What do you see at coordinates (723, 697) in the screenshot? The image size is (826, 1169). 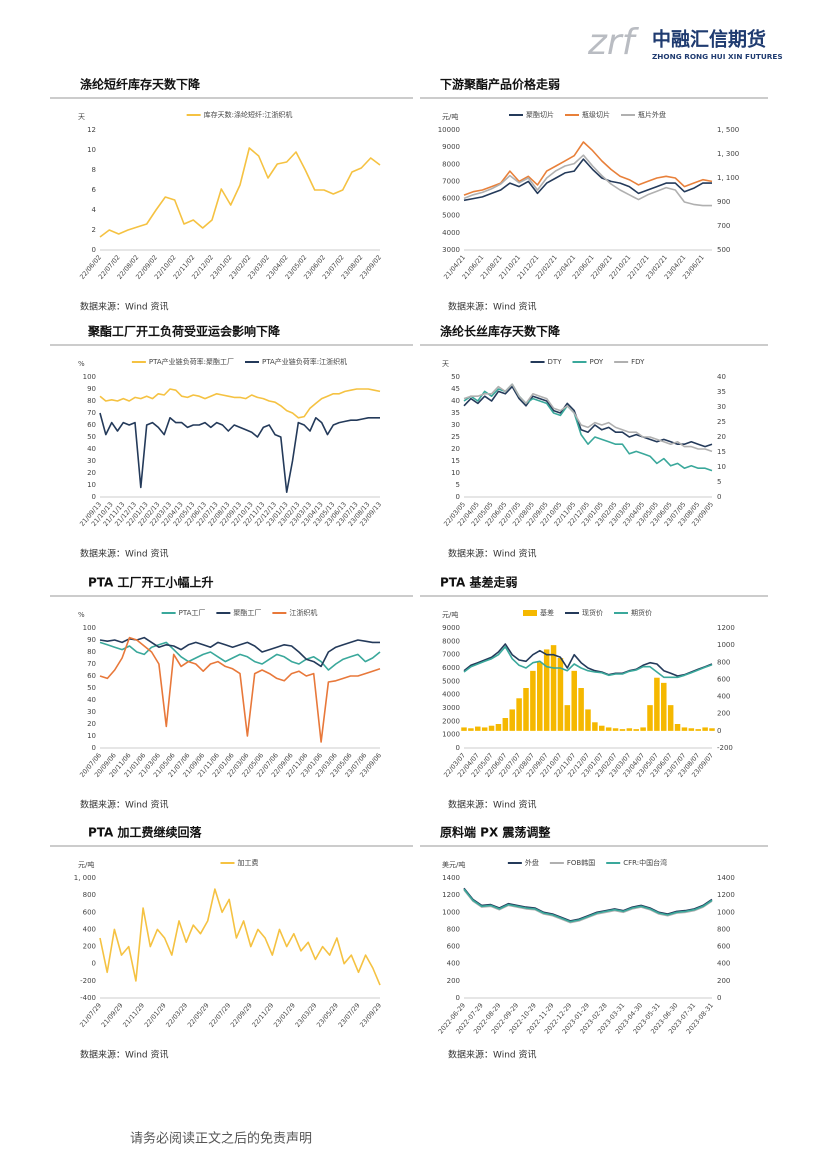 I see `y2-tick-label: 400` at bounding box center [723, 697].